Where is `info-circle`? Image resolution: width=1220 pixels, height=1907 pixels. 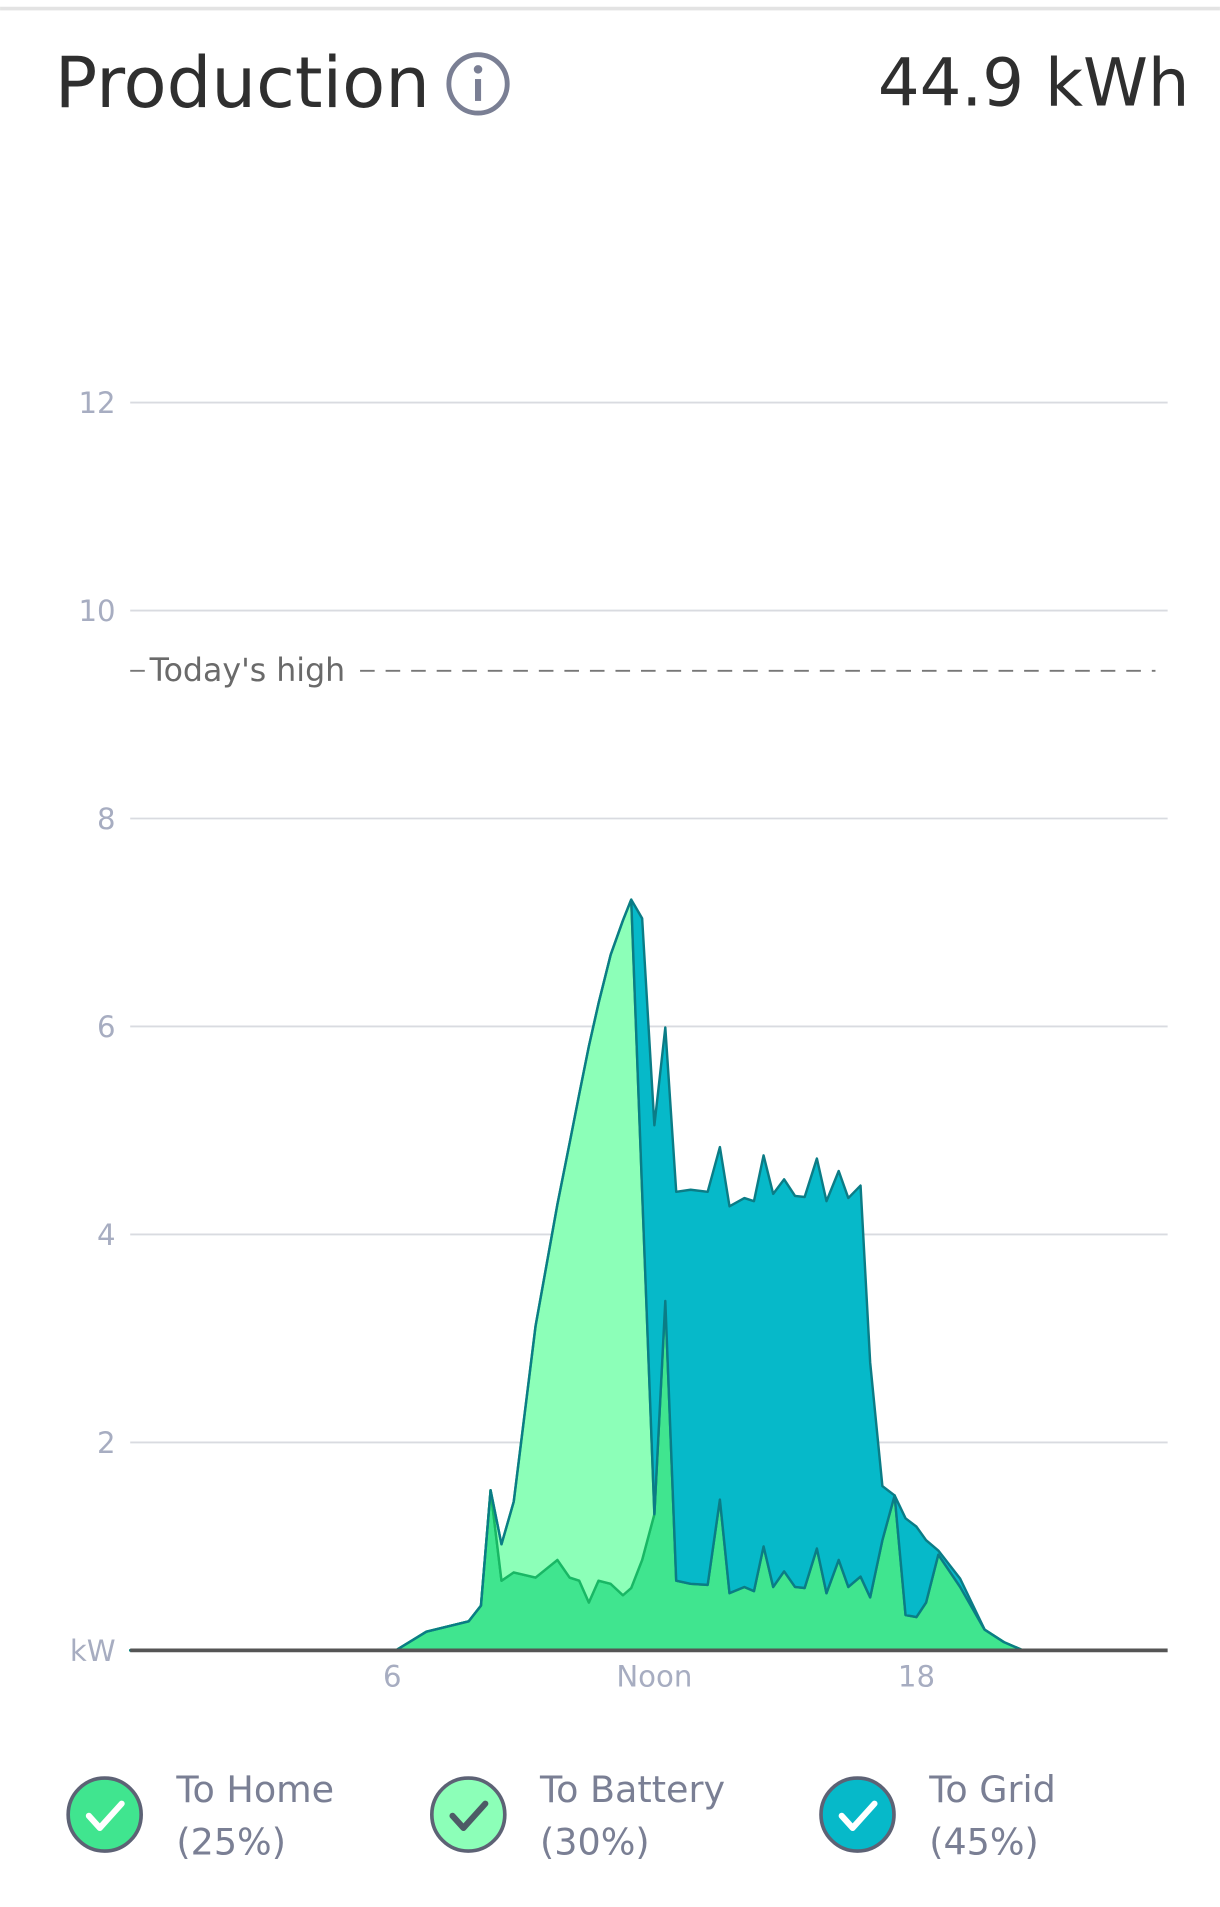
info-circle is located at coordinates (478, 84).